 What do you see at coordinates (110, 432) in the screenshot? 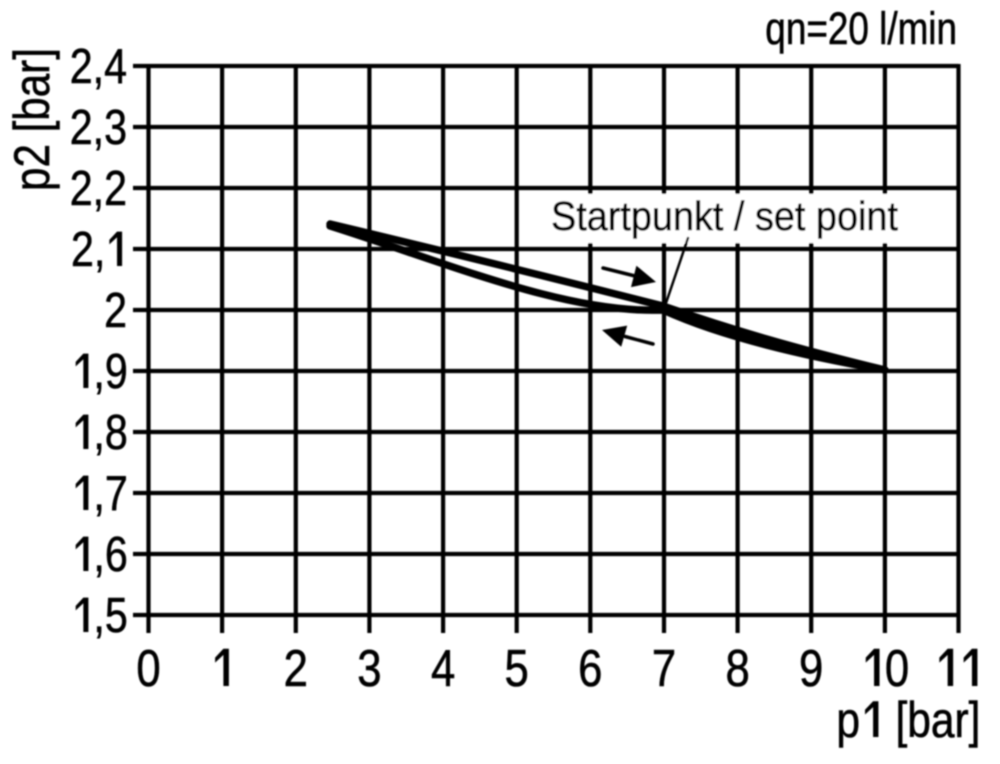
I see `svg-text: ,8` at bounding box center [110, 432].